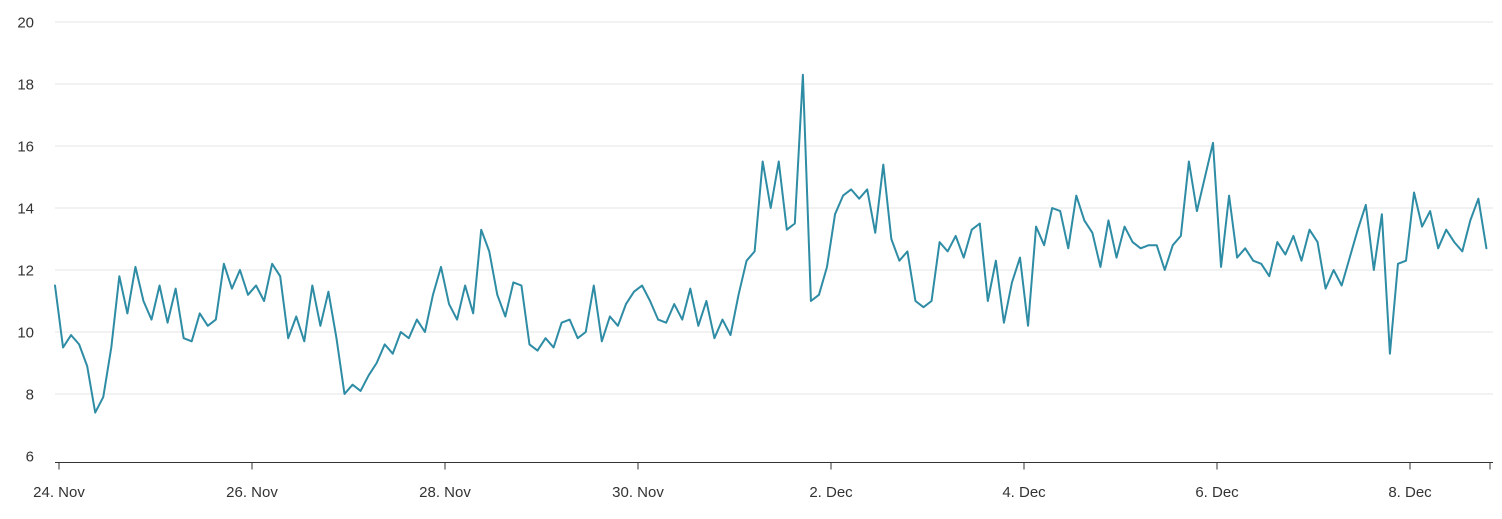  Describe the element at coordinates (25, 270) in the screenshot. I see `y-axis-label: 12` at that location.